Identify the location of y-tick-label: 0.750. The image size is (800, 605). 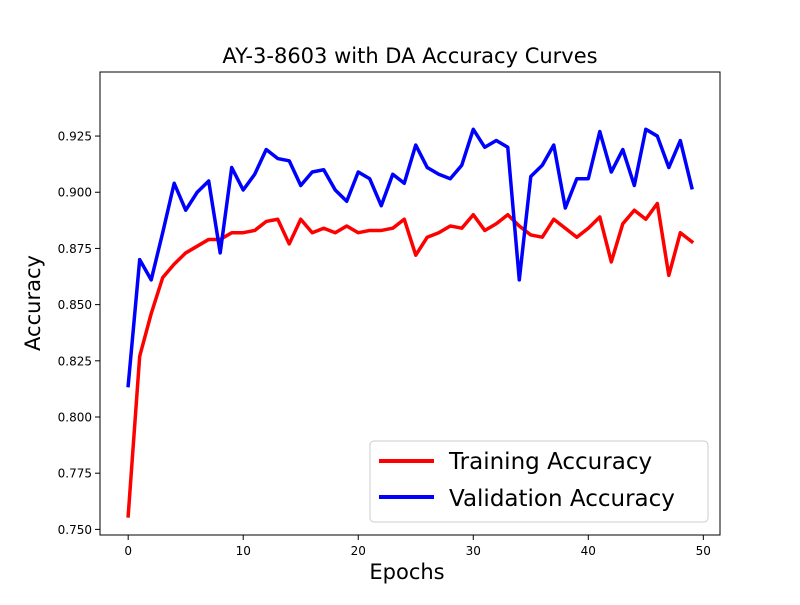
(75, 530).